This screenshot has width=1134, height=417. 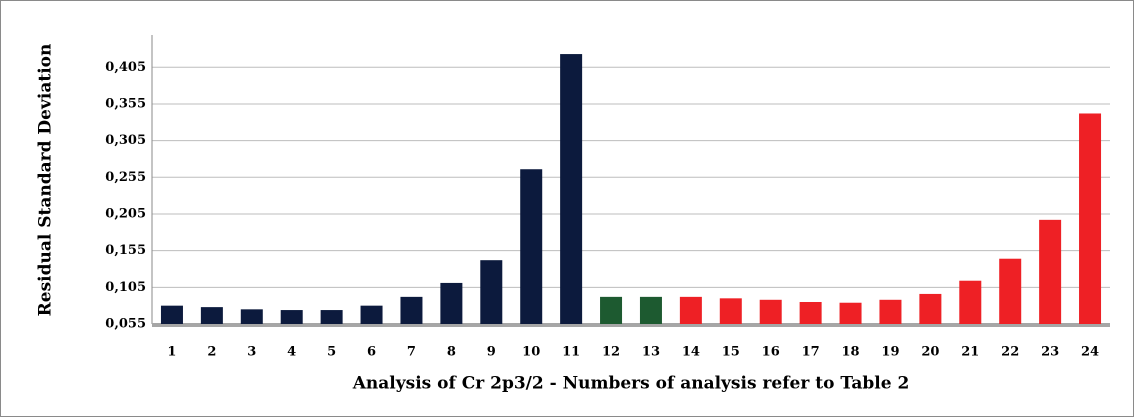 What do you see at coordinates (1010, 352) in the screenshot?
I see `x-tick-label: 22` at bounding box center [1010, 352].